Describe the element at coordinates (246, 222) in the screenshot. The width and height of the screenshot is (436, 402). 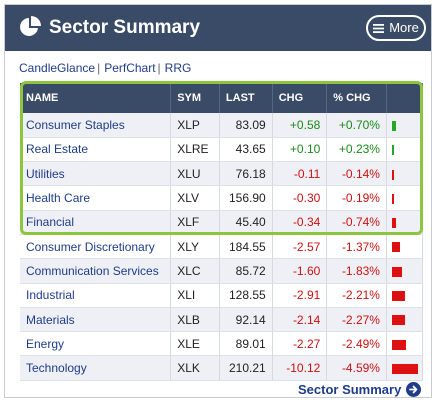
I see `last-price: 45.40` at that location.